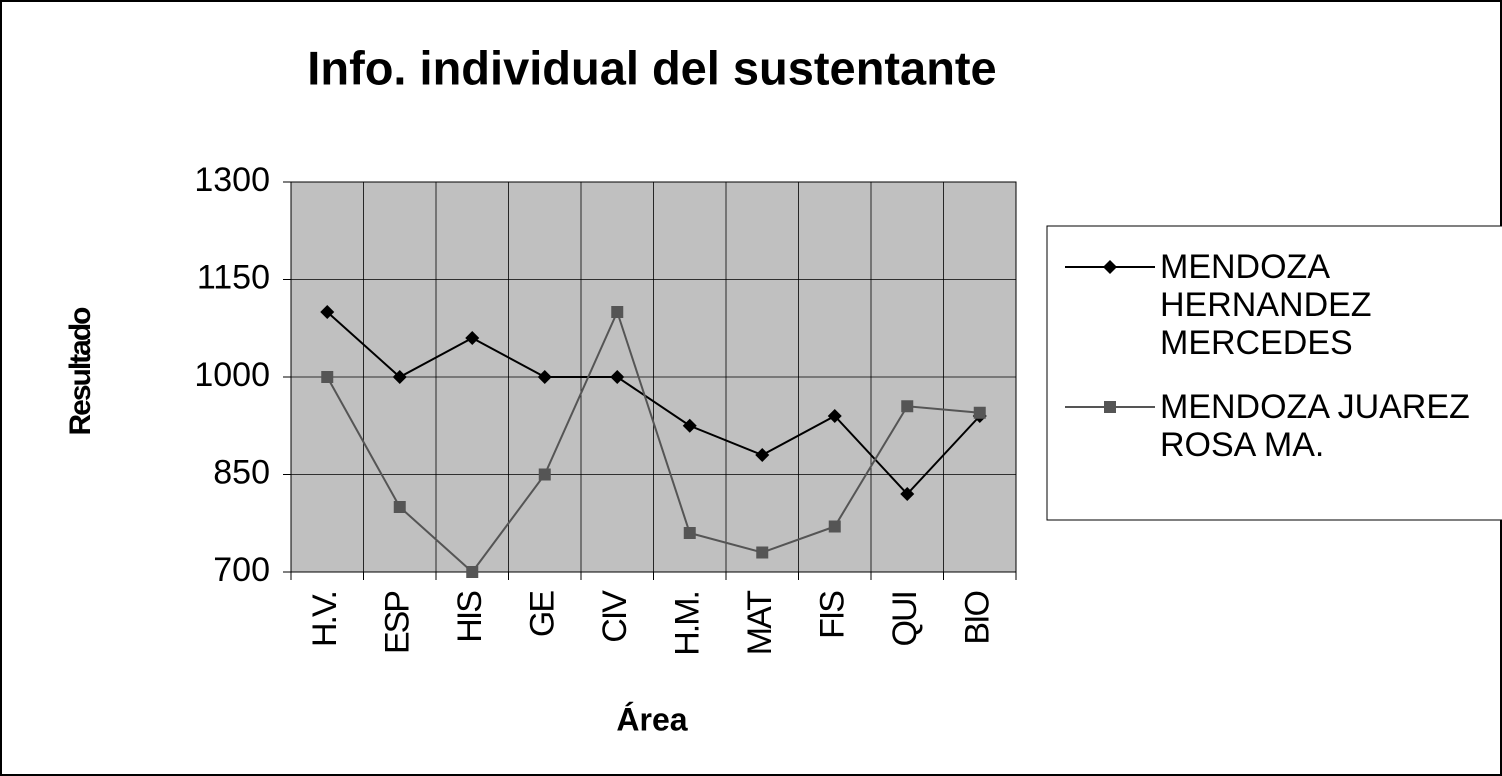 The image size is (1502, 776). I want to click on y-tick-label: 700, so click(241, 570).